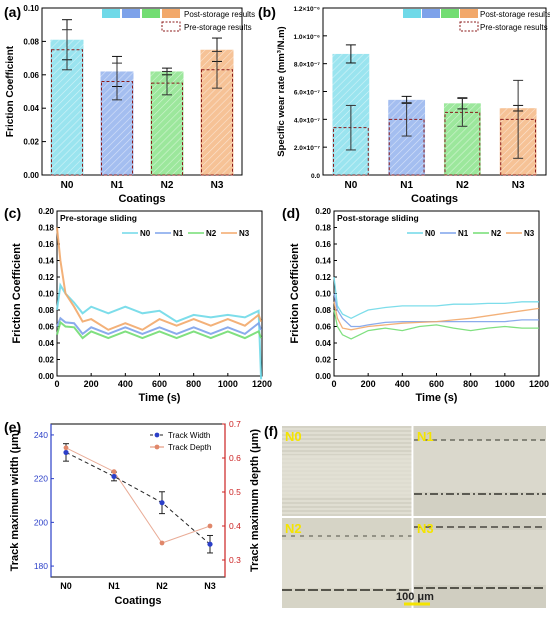 The image size is (550, 618). I want to click on y-tick-label: 0.04, so click(31, 108).